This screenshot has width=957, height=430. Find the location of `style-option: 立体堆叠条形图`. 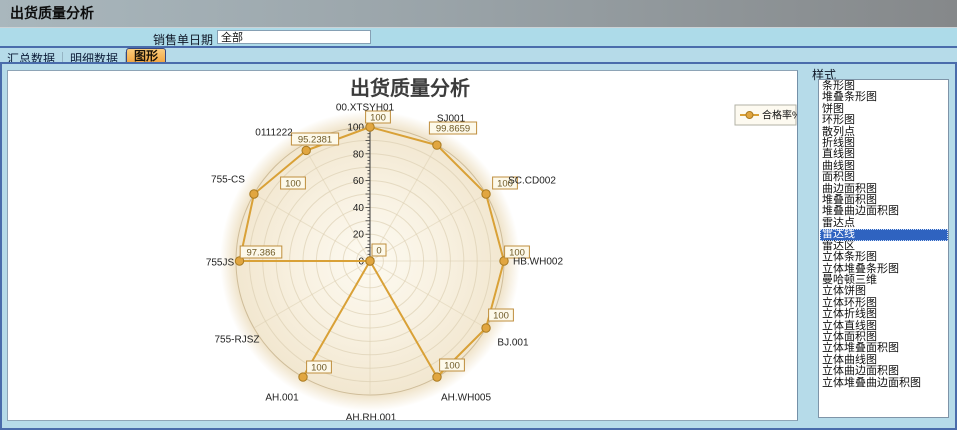

style-option: 立体堆叠条形图 is located at coordinates (860, 268).